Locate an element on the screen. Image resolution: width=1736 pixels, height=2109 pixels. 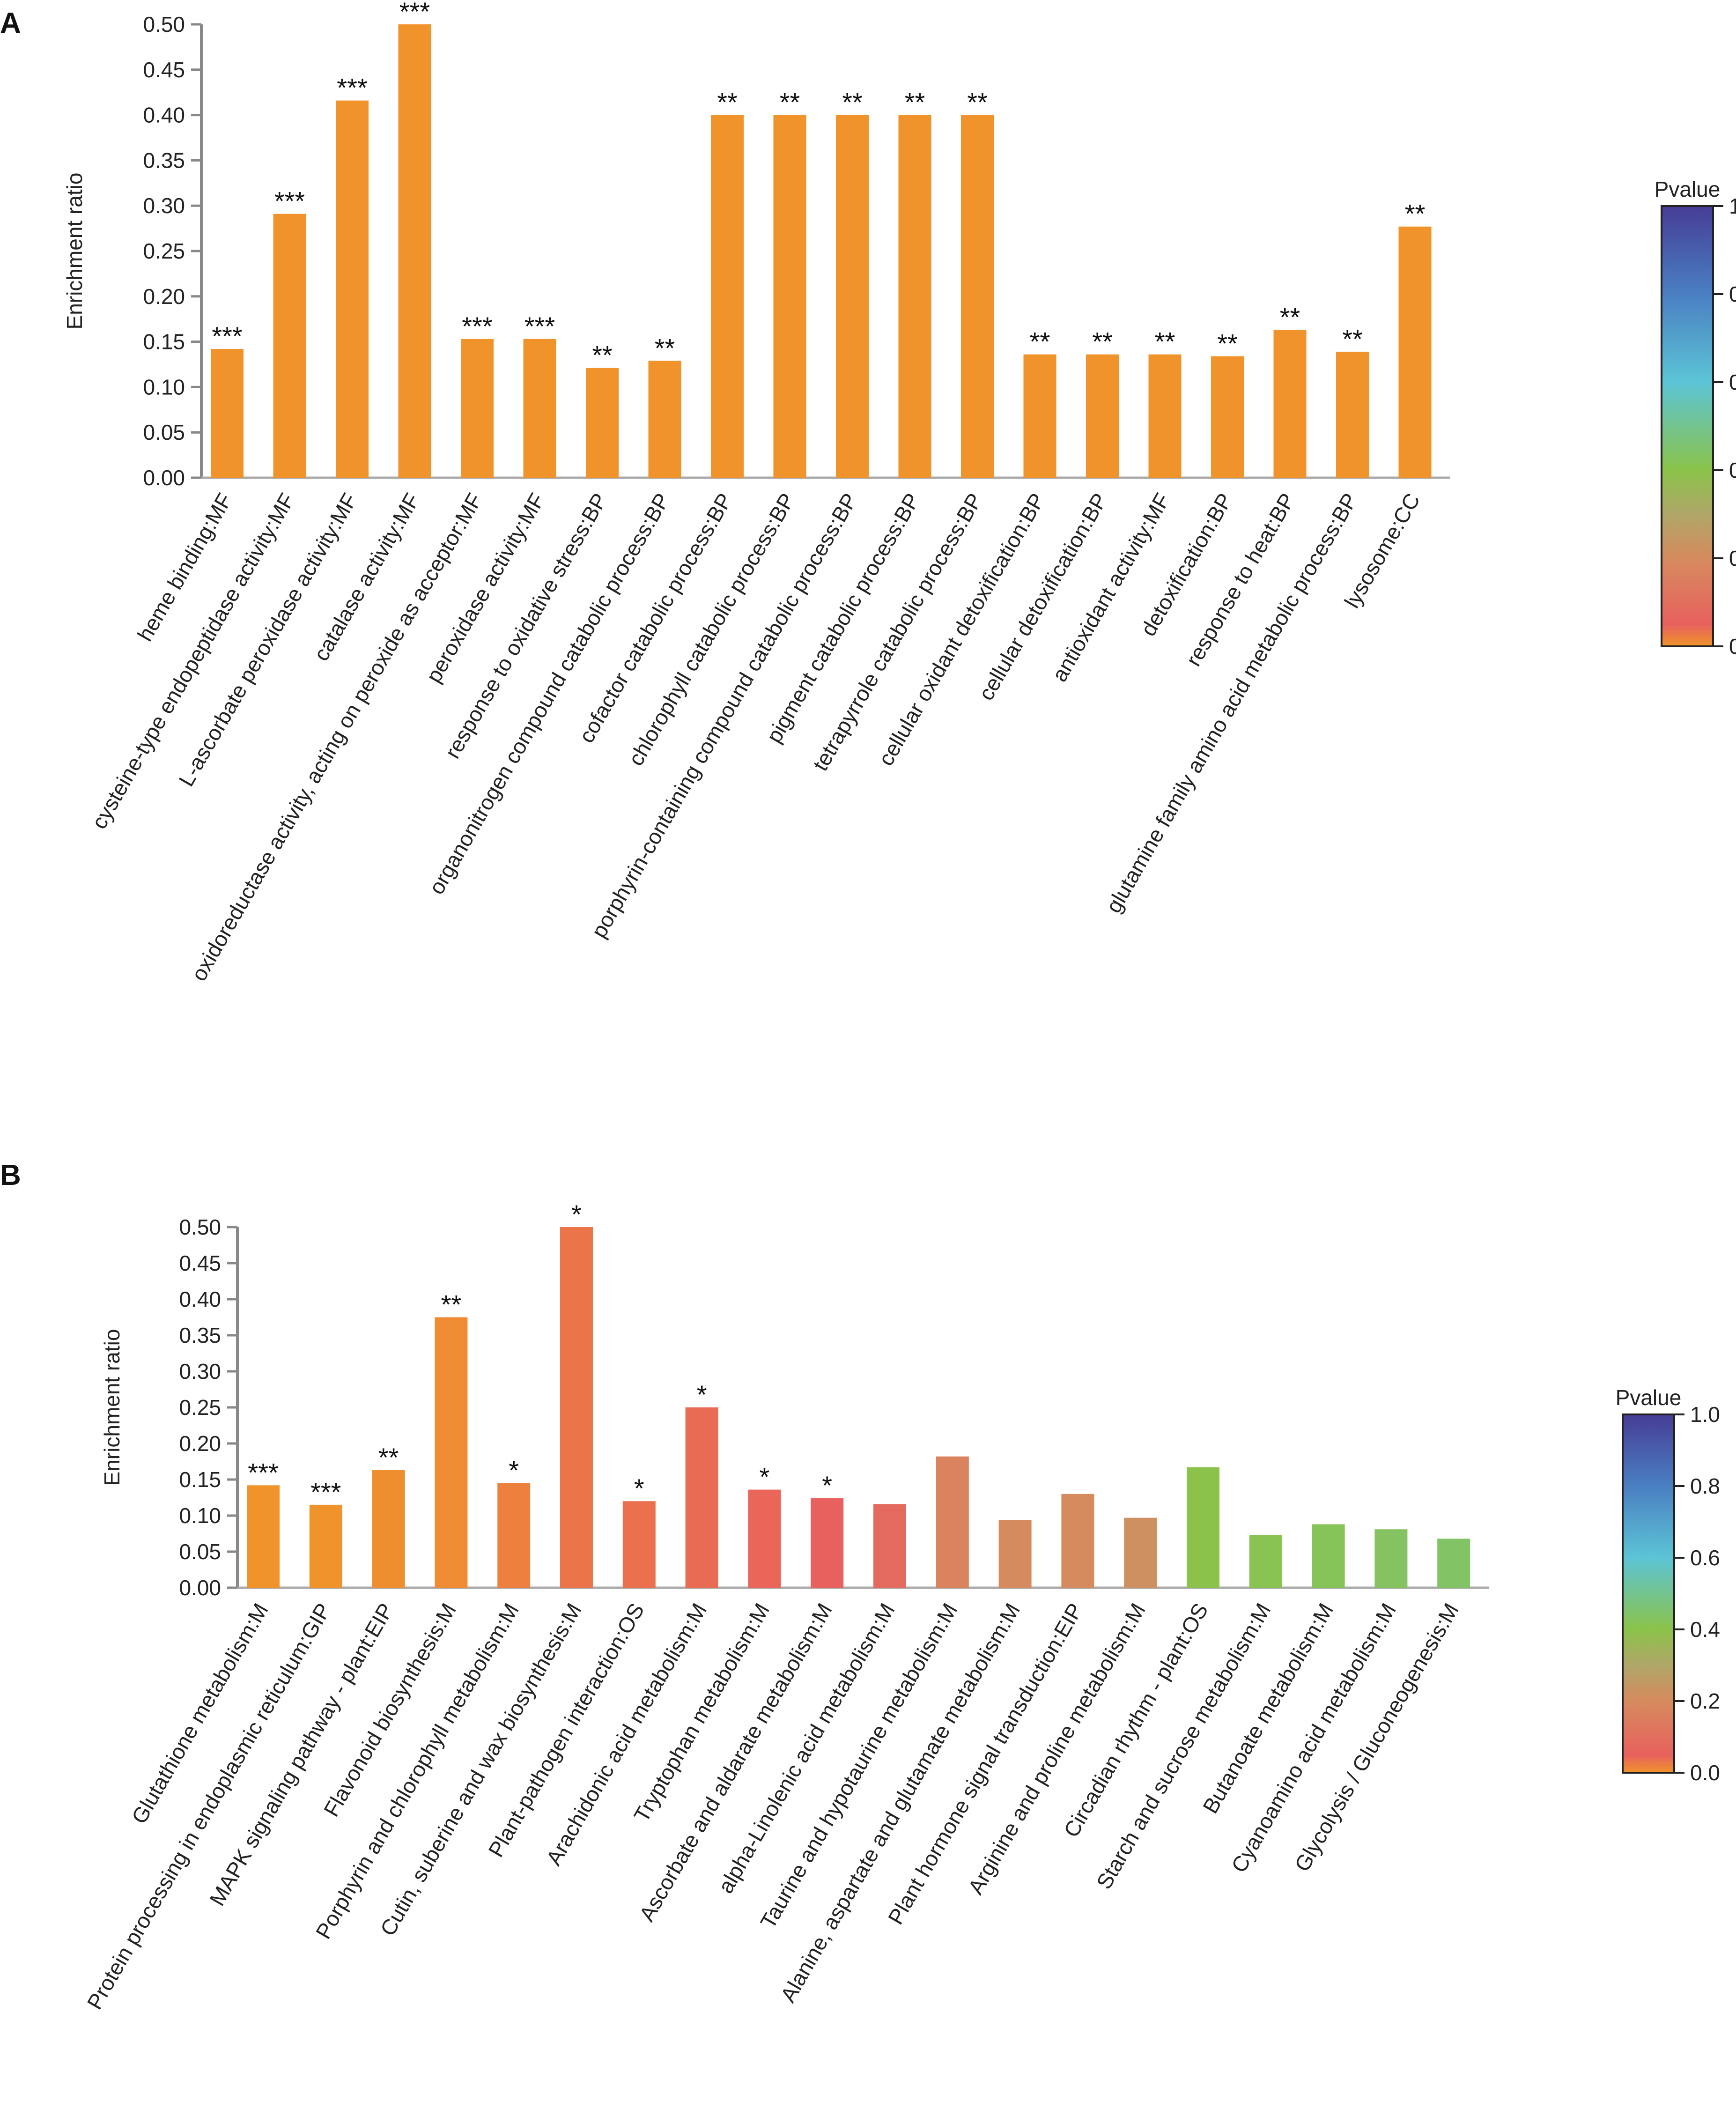
category-label: antioxidant activity:MF is located at coordinates (1111, 587).